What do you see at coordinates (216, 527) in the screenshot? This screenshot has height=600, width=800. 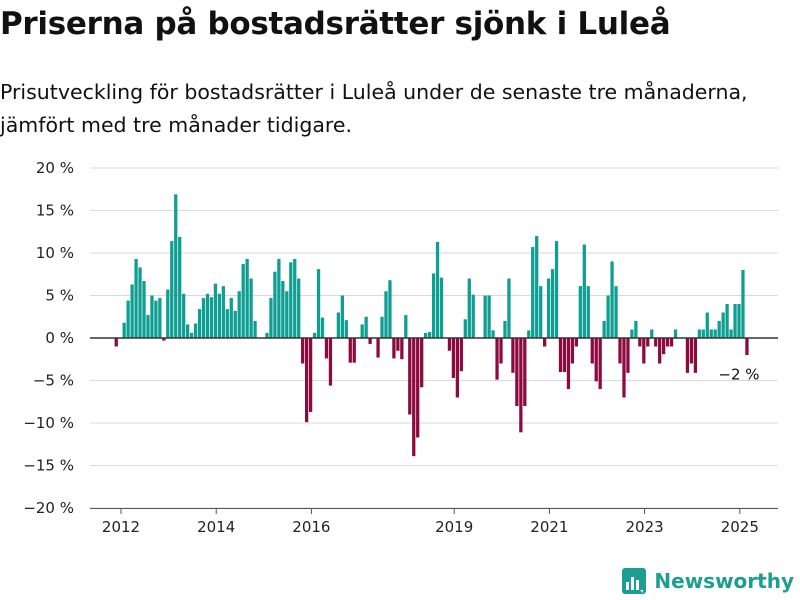 I see `x-tick-label: 2014` at bounding box center [216, 527].